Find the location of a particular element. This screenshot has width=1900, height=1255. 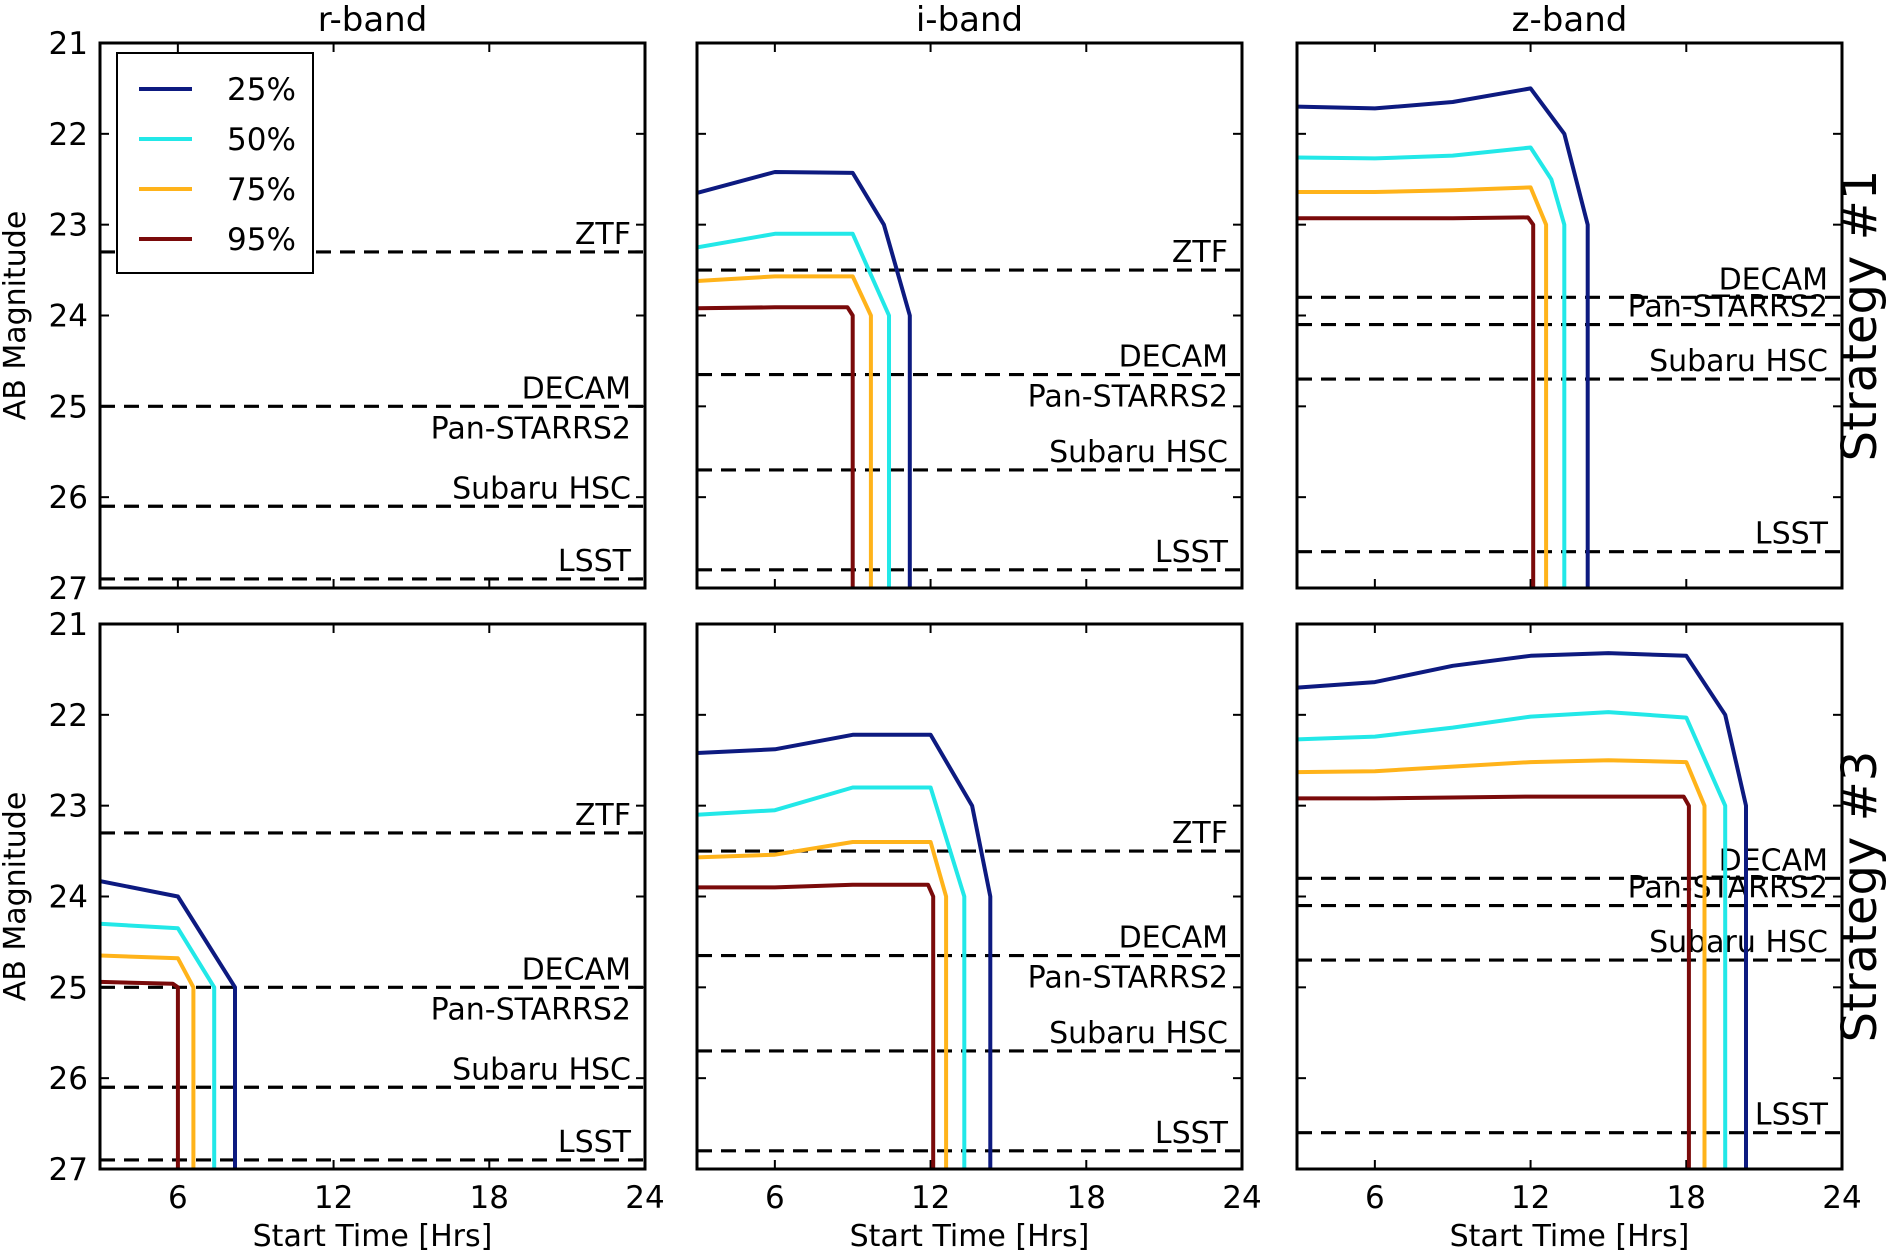

panel-strategy-1-i-band: ZTF DECAM Pan-STARRS2 Subaru HSC LSST i-band is located at coordinates (969, 295).